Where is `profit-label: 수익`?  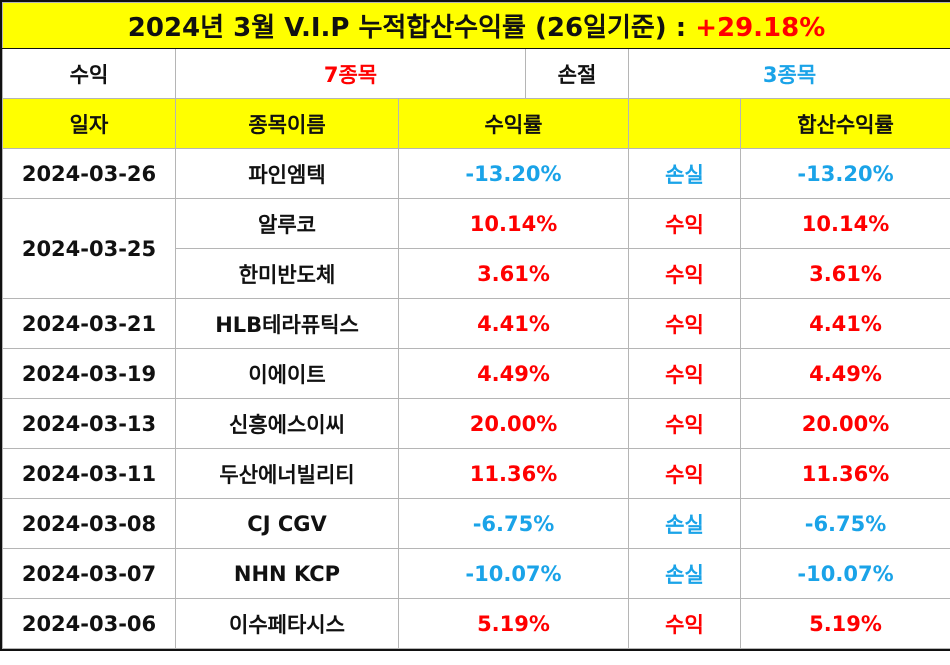 profit-label: 수익 is located at coordinates (89, 73).